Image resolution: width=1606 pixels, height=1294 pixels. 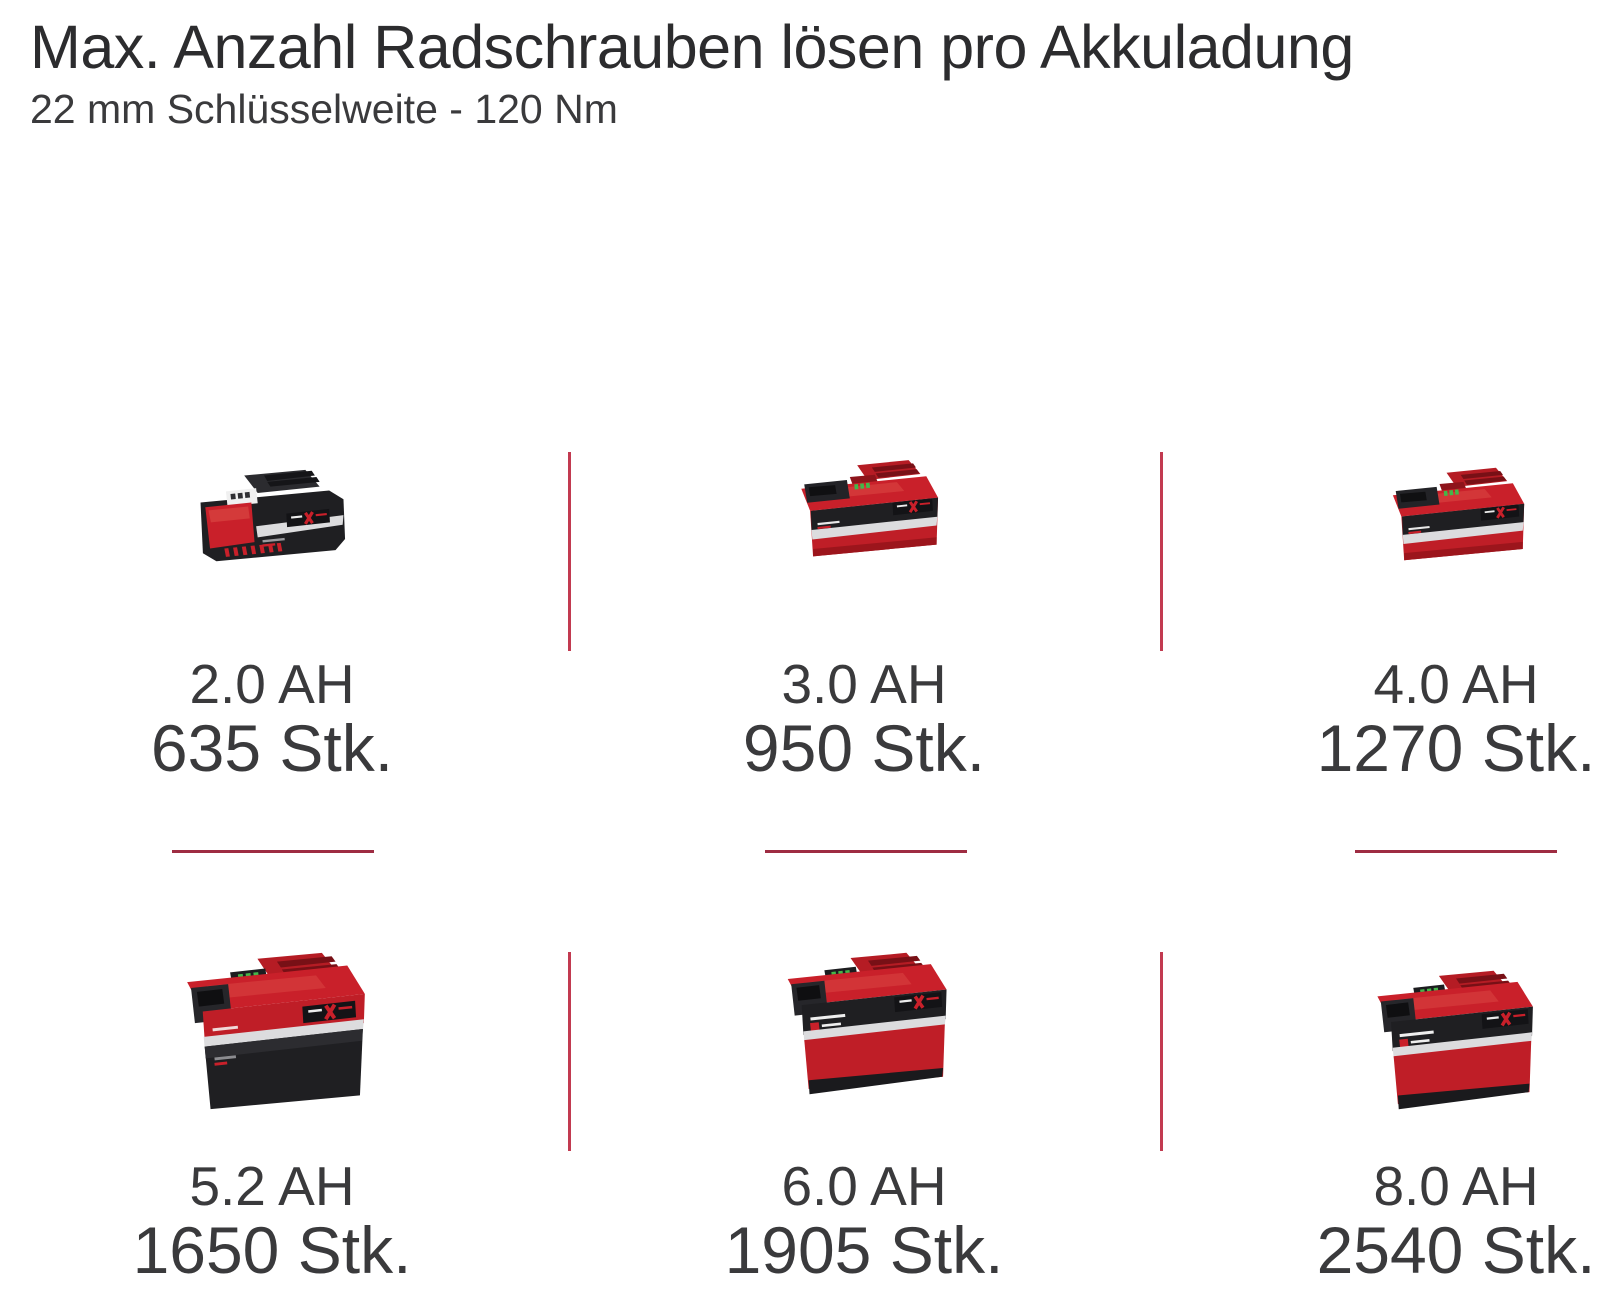 I want to click on battery-image-5-2-ah, so click(x=275, y=1030).